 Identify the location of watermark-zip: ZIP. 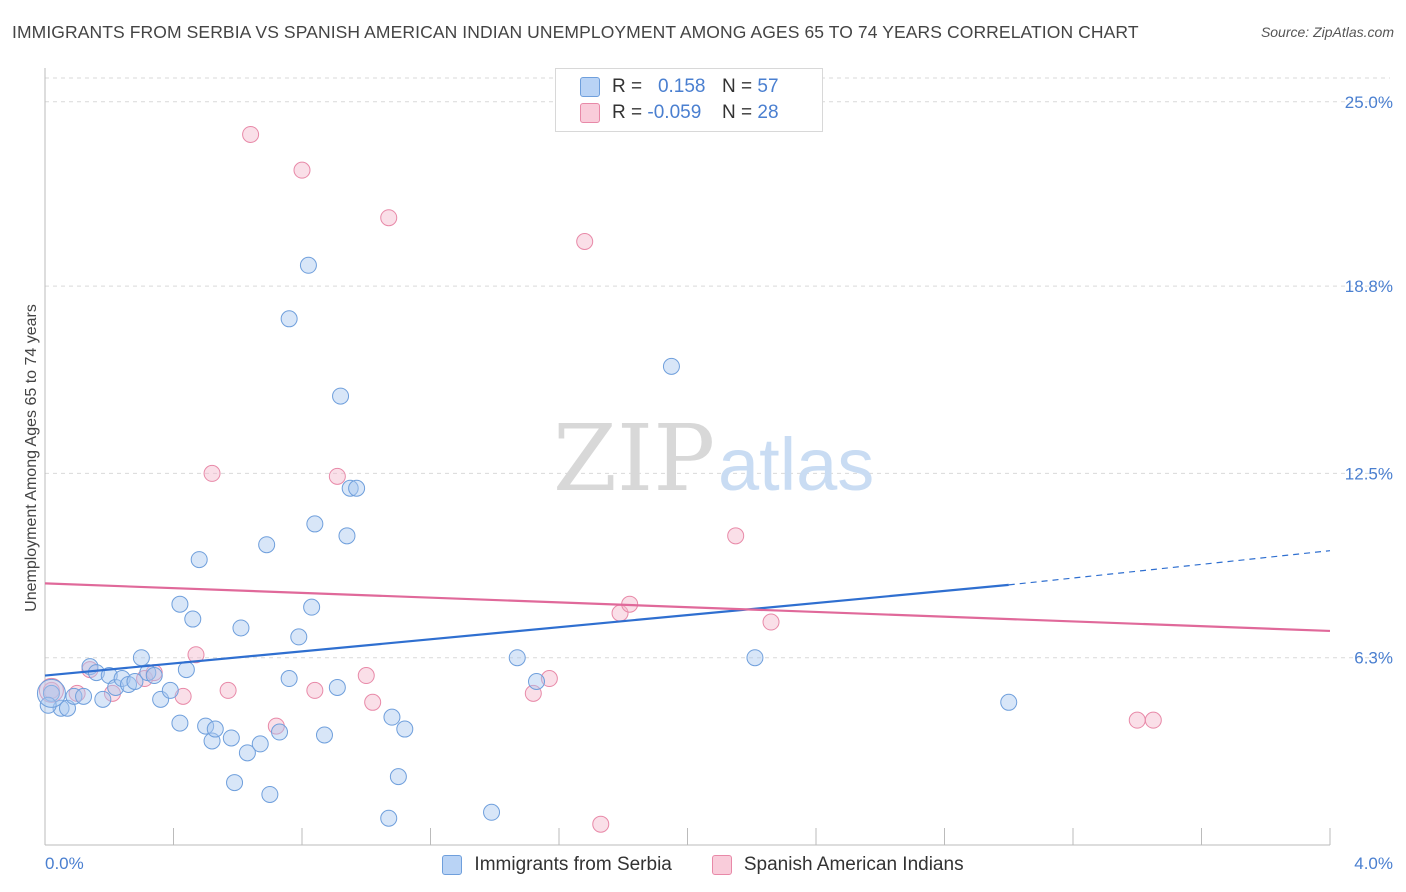
(634, 458).